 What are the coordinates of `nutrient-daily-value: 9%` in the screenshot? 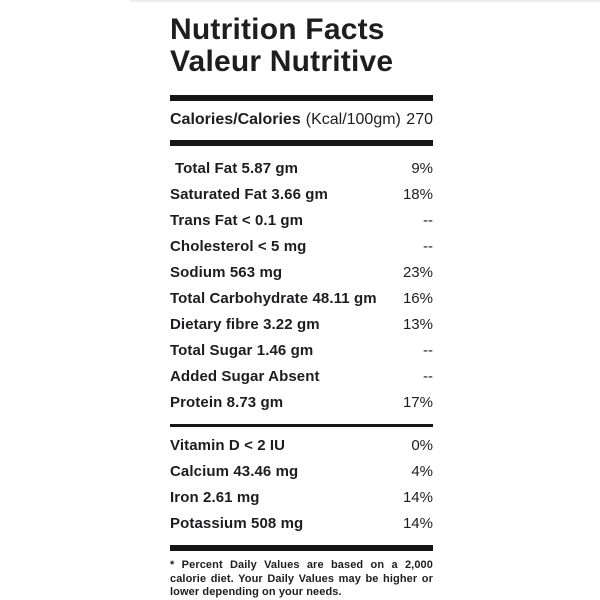 It's located at (422, 168).